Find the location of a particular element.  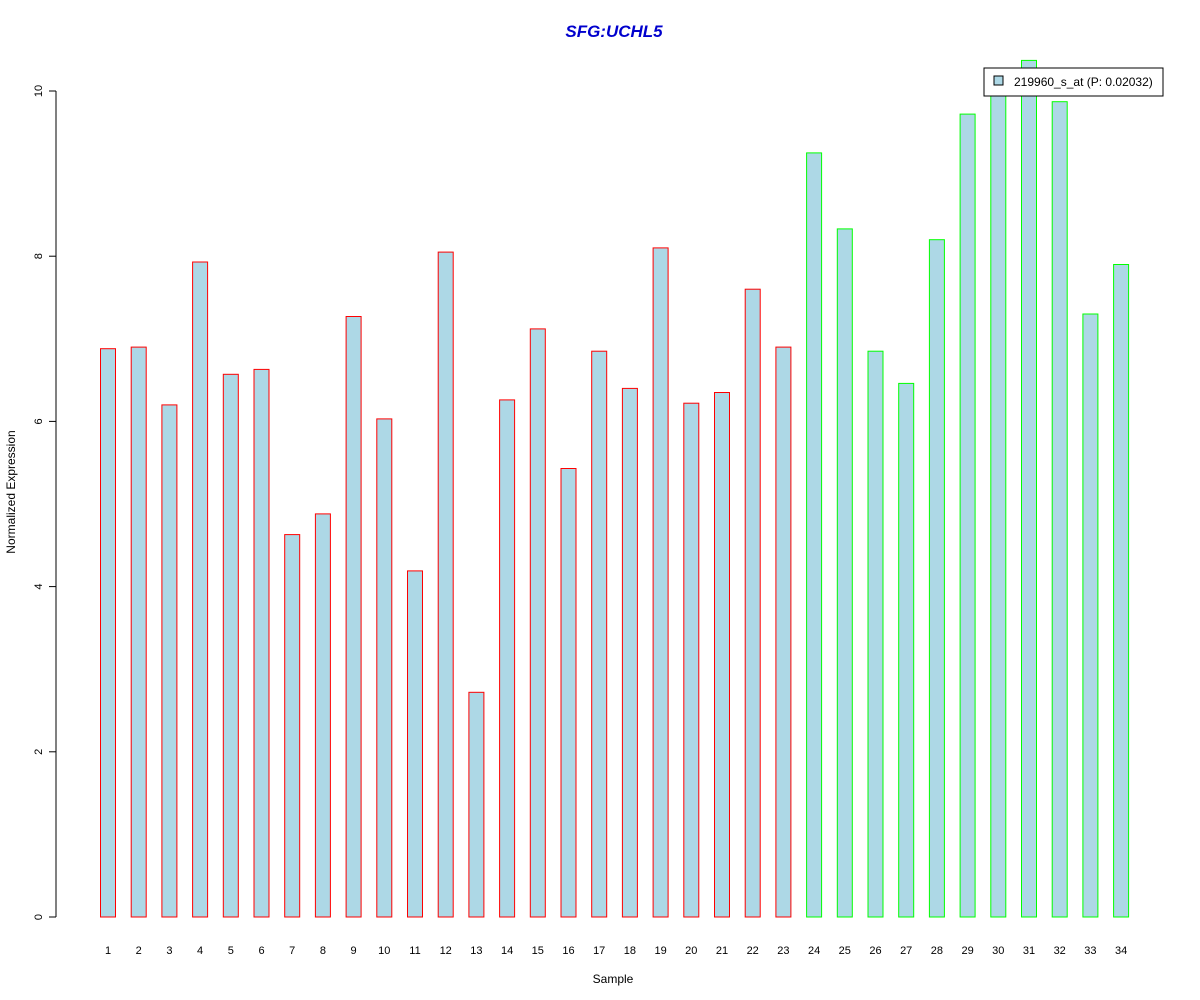

y-axis: 0 2 4 6 8 10 is located at coordinates (45, 502).